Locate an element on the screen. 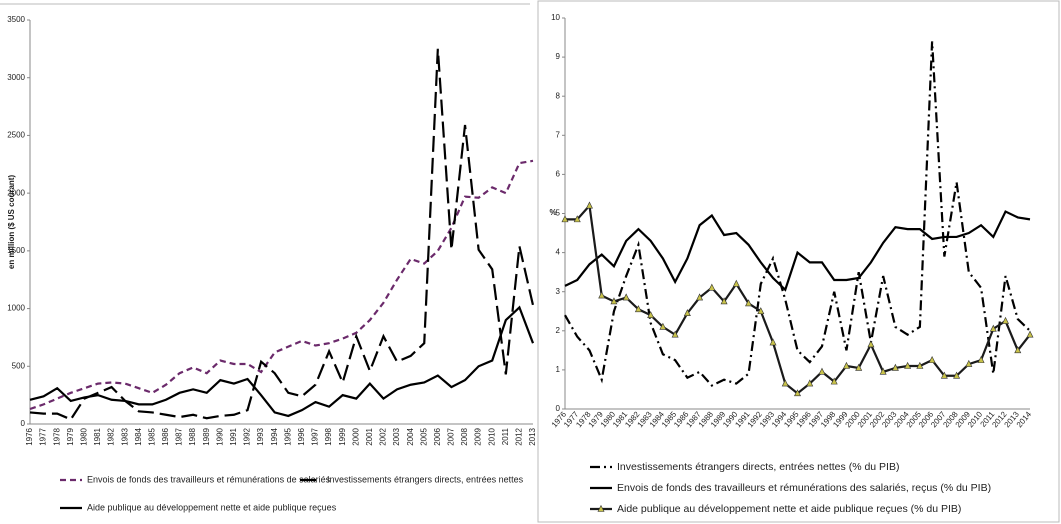 This screenshot has width=1061, height=524. x-tick-label: 1998 is located at coordinates (328, 436).